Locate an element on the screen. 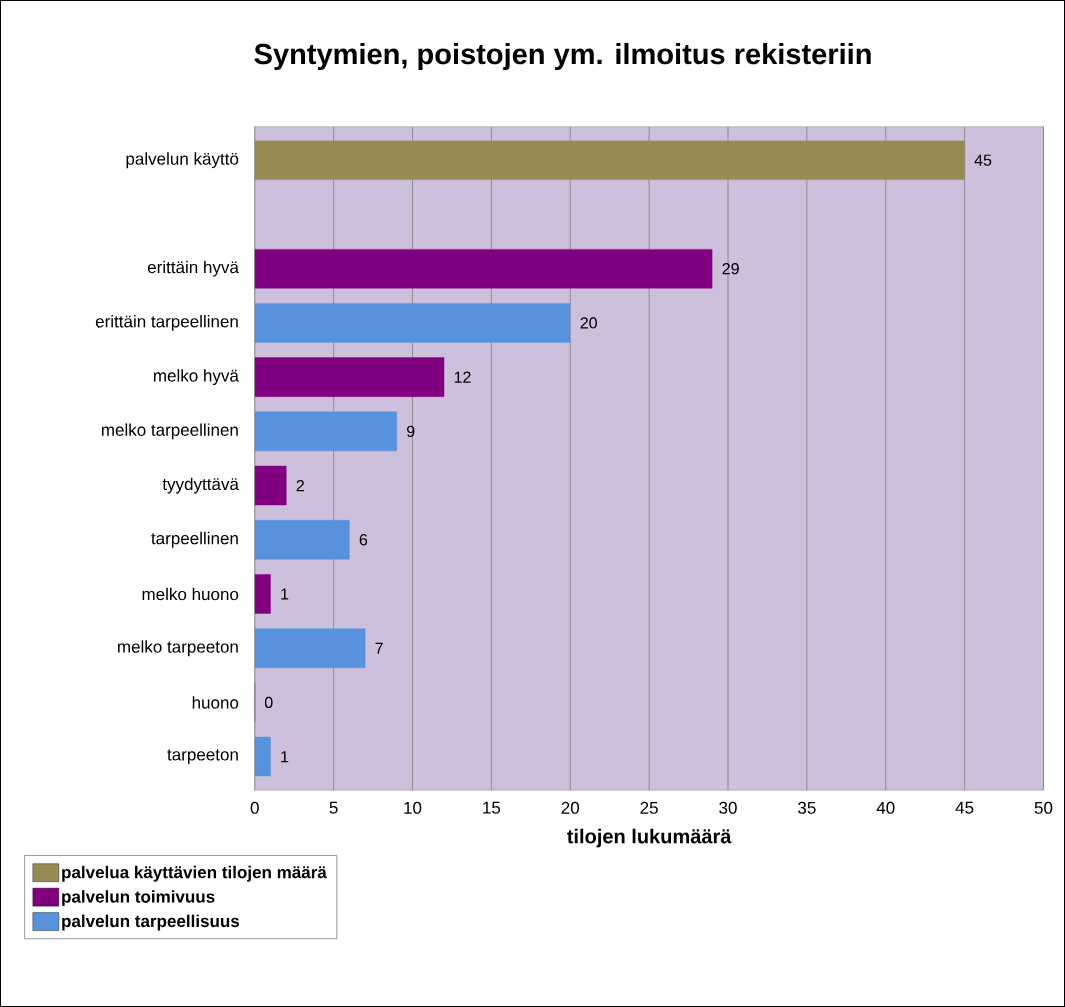 This screenshot has height=1007, width=1065. data-label: 20 is located at coordinates (588, 323).